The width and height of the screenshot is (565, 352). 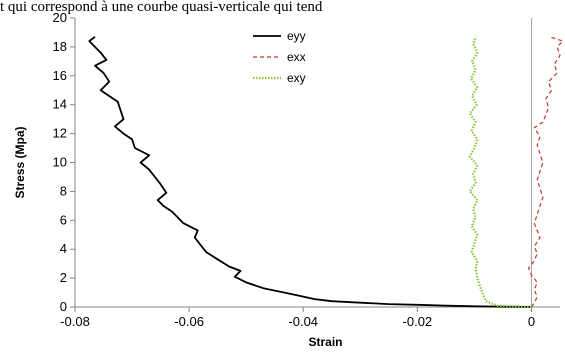 What do you see at coordinates (60, 133) in the screenshot?
I see `y-tick-label: 12` at bounding box center [60, 133].